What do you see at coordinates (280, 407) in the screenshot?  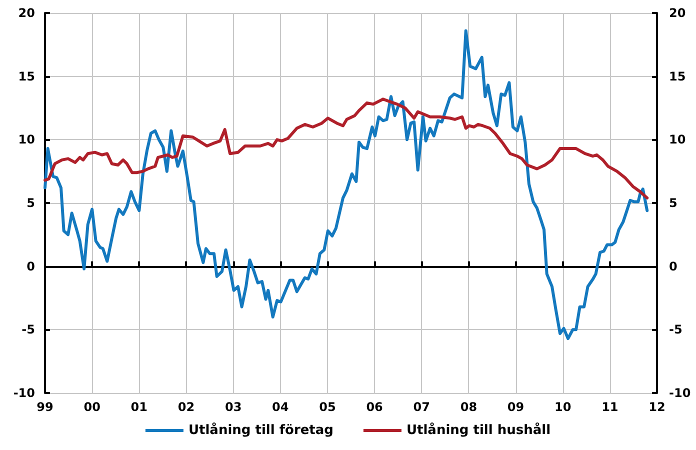 I see `x-tick-label: 04` at bounding box center [280, 407].